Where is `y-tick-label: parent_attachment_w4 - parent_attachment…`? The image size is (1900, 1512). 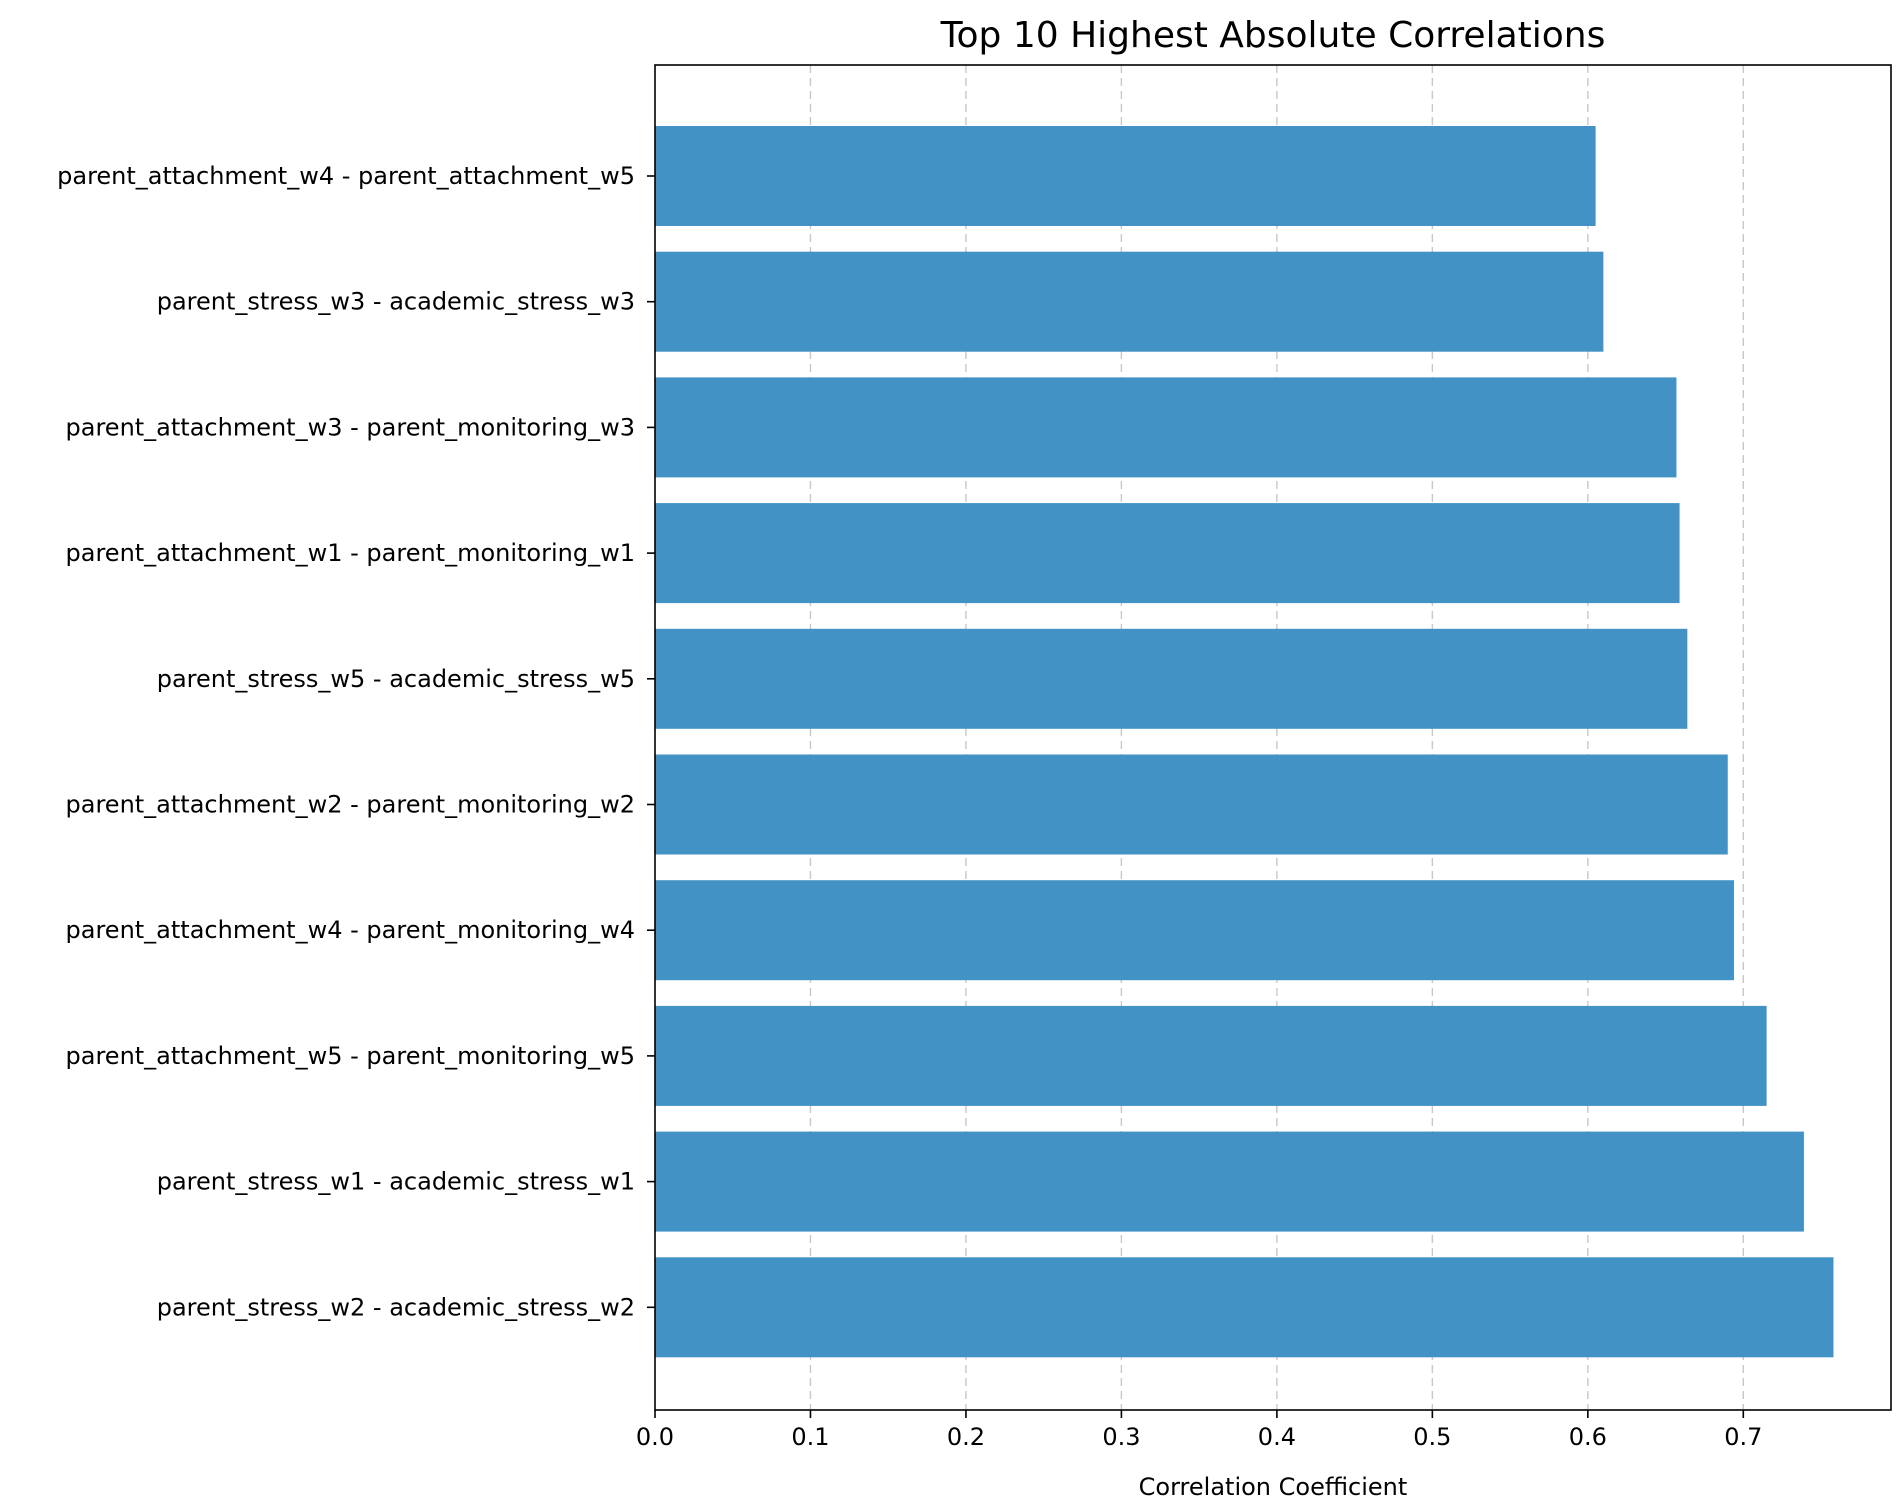 y-tick-label: parent_attachment_w4 - parent_attachment… is located at coordinates (346, 176).